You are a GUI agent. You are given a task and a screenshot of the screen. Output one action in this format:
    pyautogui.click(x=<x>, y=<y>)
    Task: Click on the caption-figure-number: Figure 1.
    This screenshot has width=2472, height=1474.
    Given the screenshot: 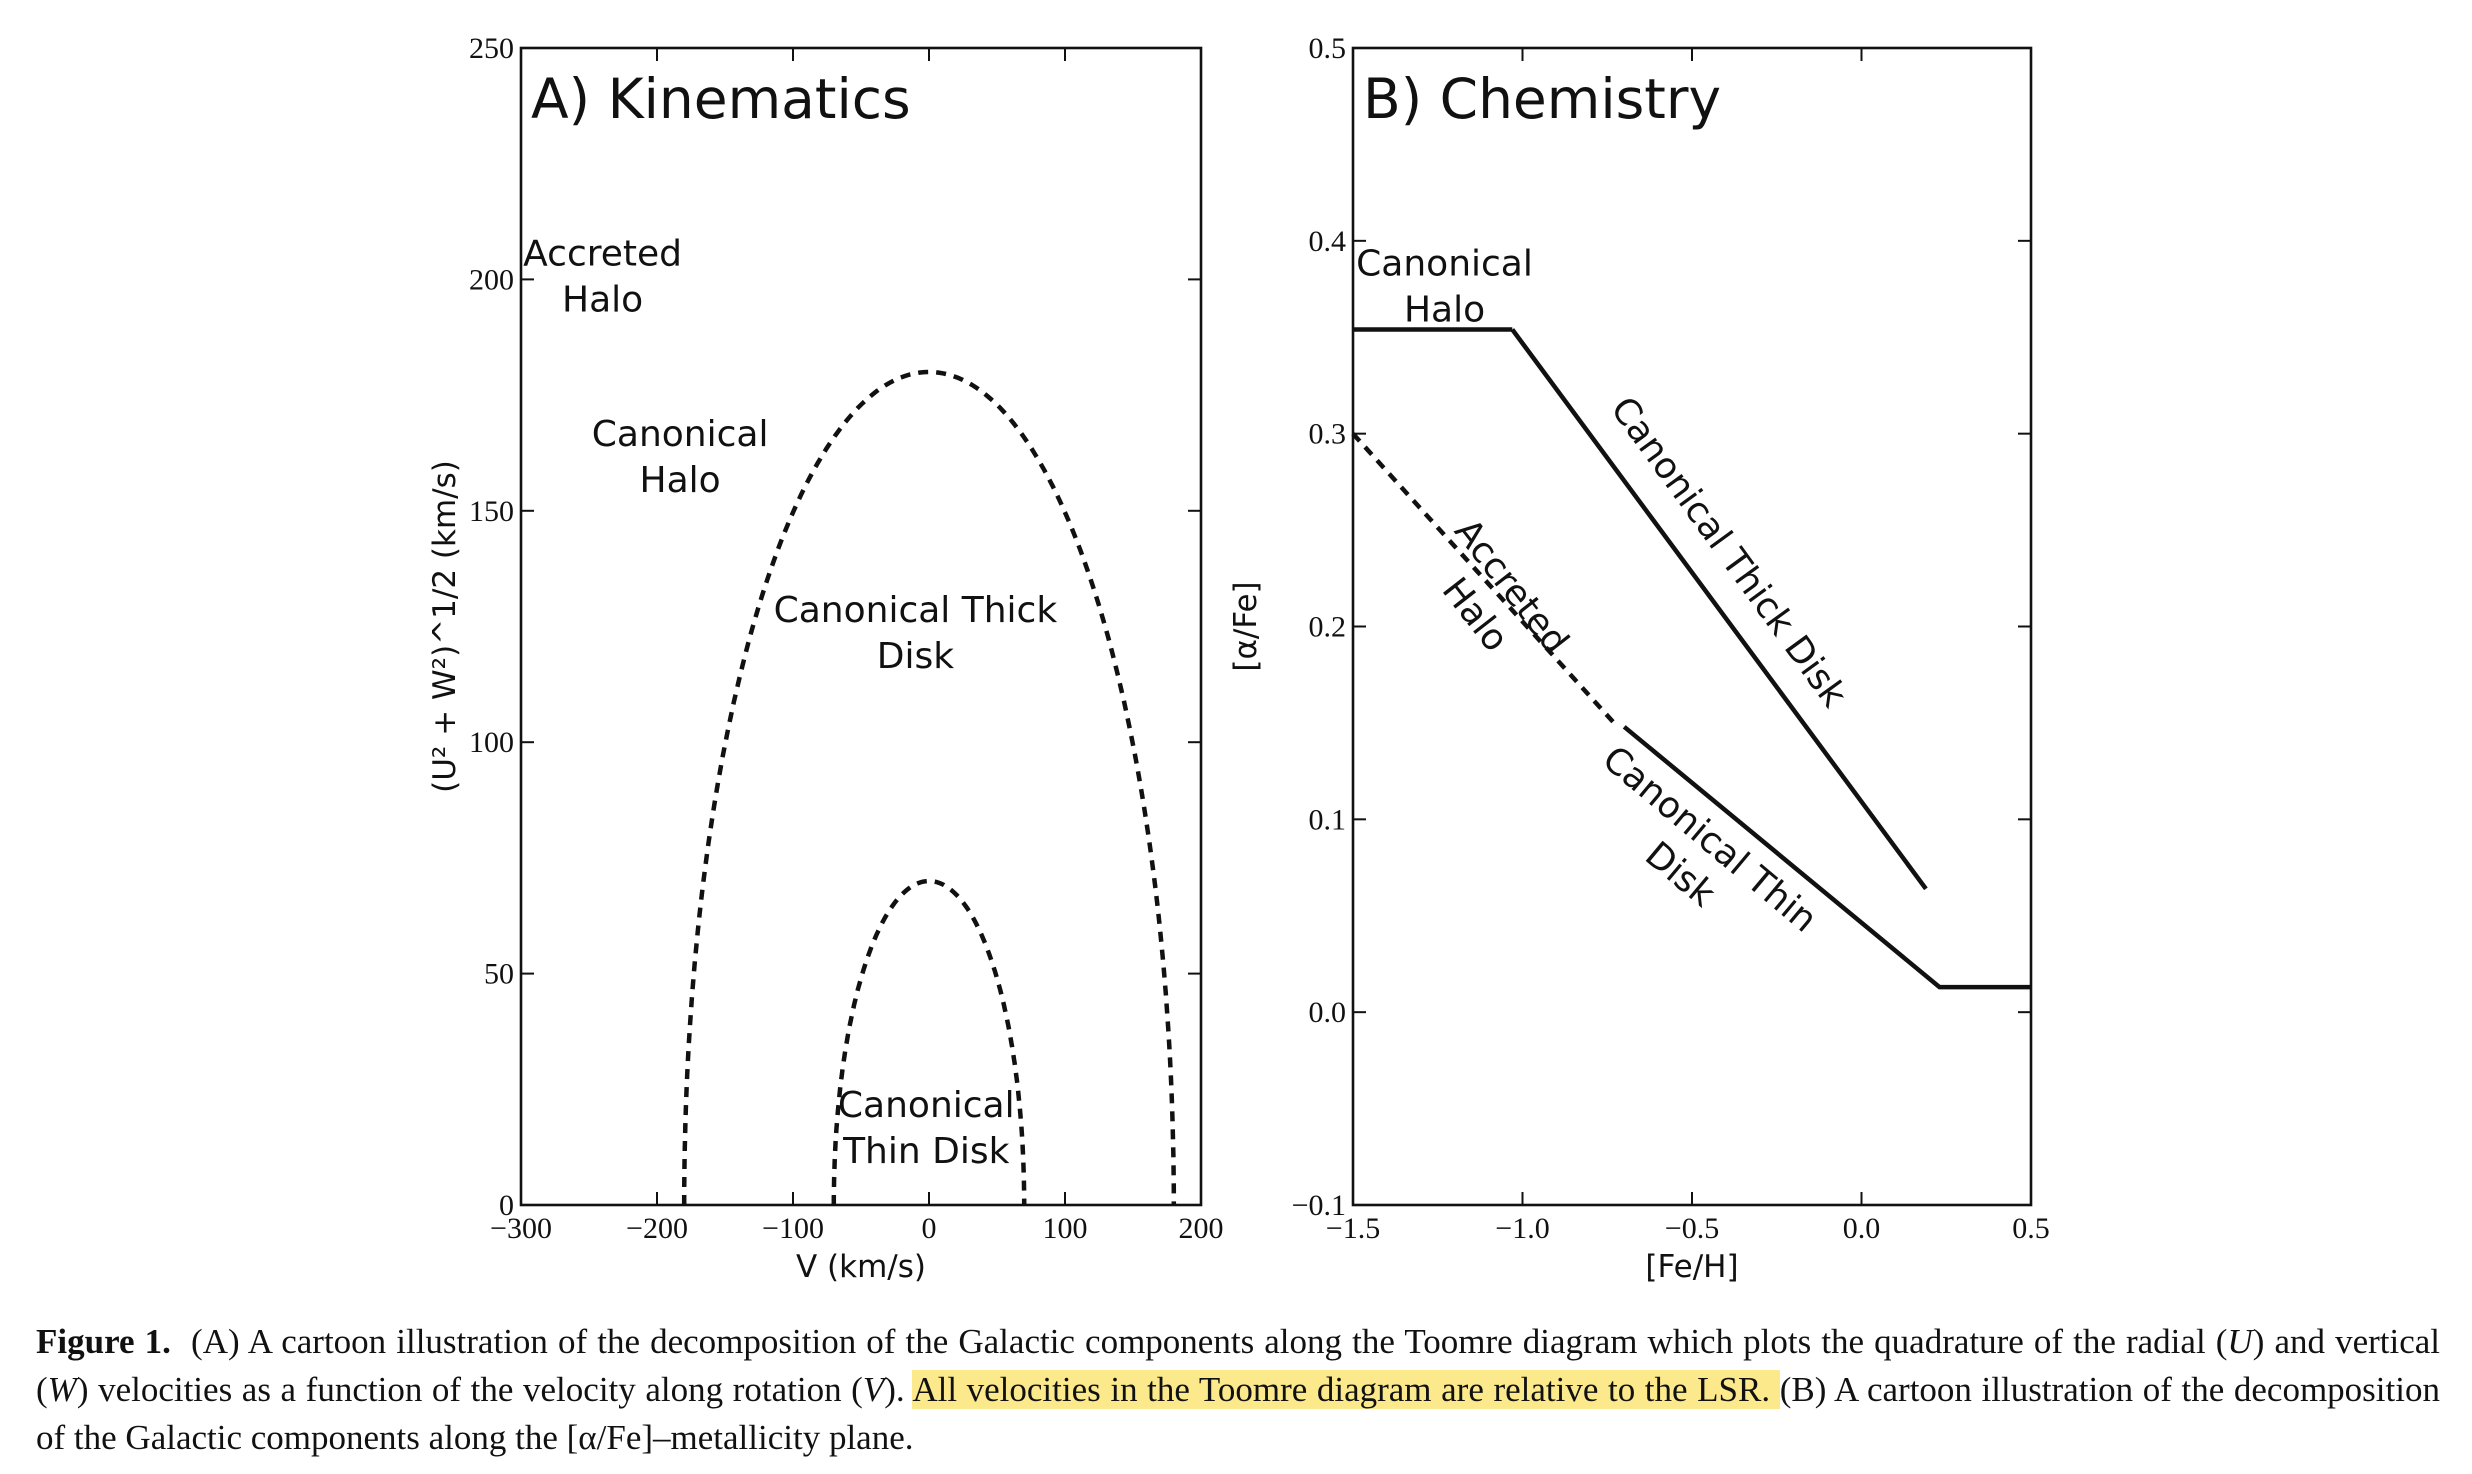 What is the action you would take?
    pyautogui.click(x=103, y=1341)
    